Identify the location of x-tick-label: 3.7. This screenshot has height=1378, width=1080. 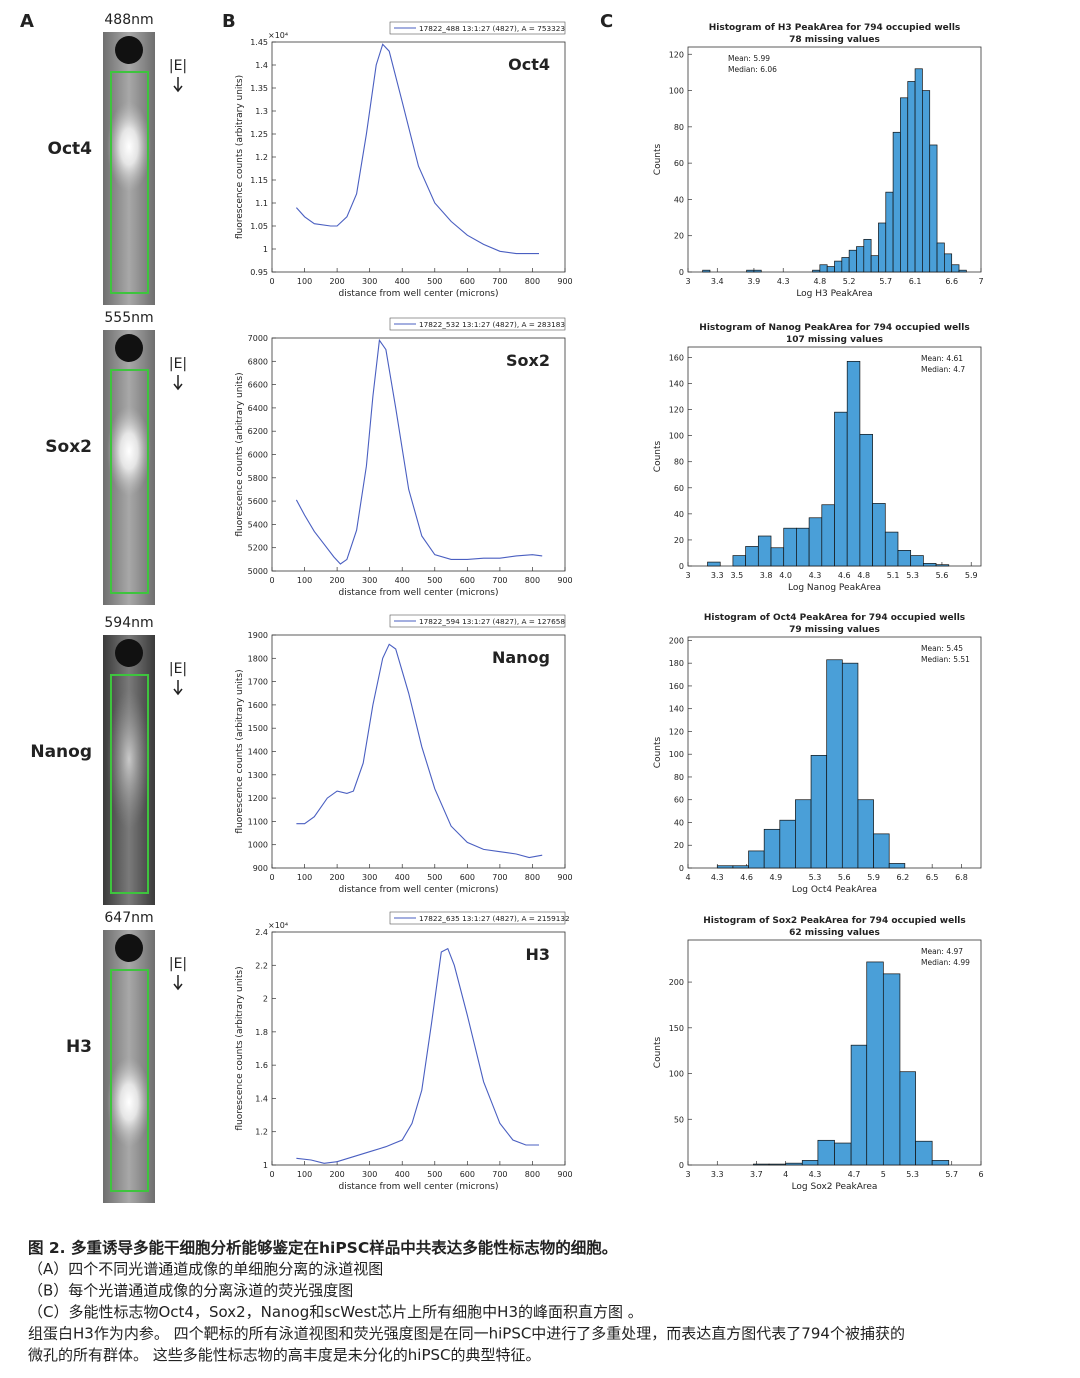
(756, 1174).